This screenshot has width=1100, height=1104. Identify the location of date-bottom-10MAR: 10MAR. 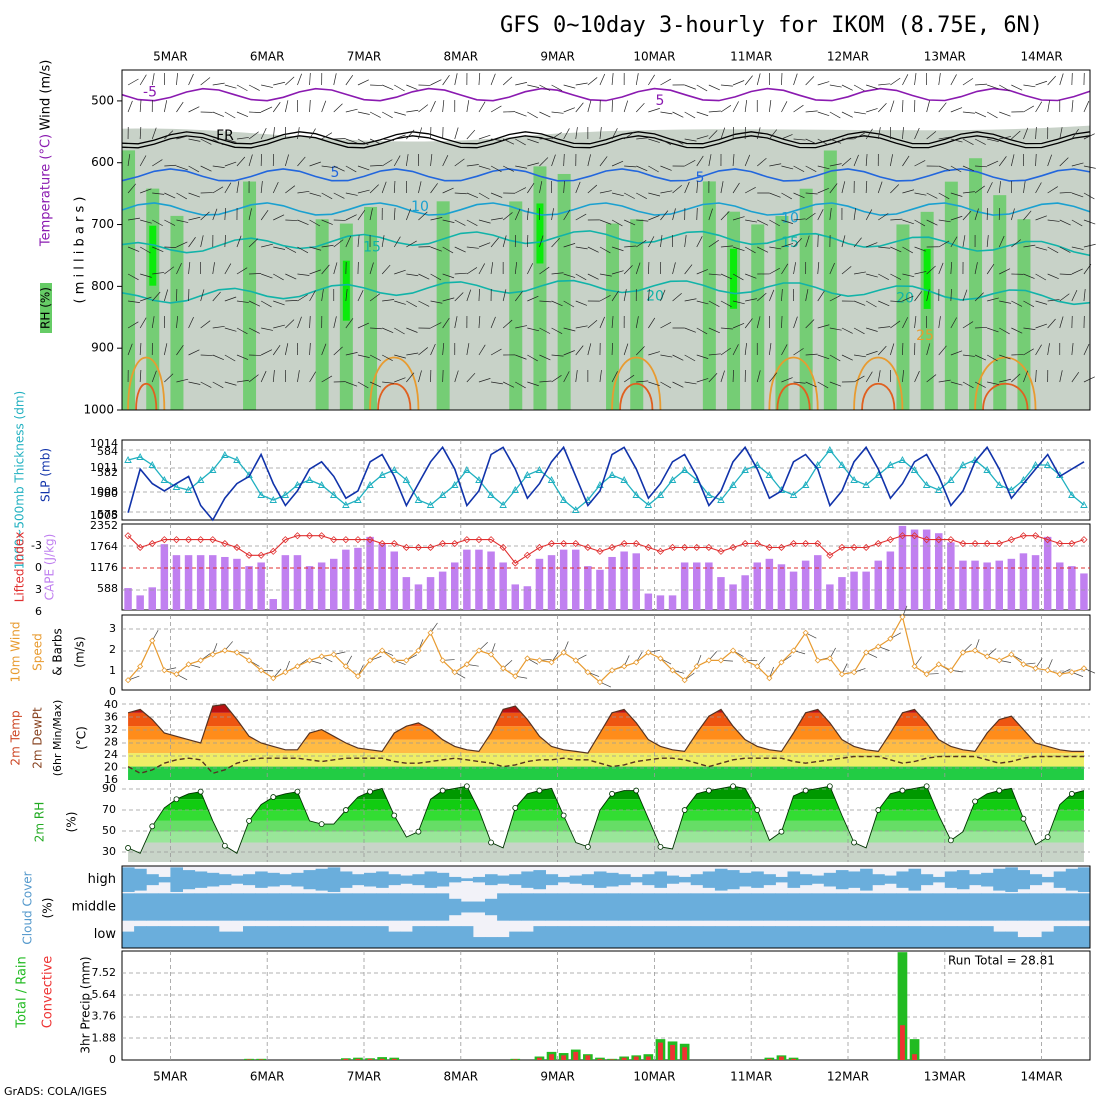
(654, 1077).